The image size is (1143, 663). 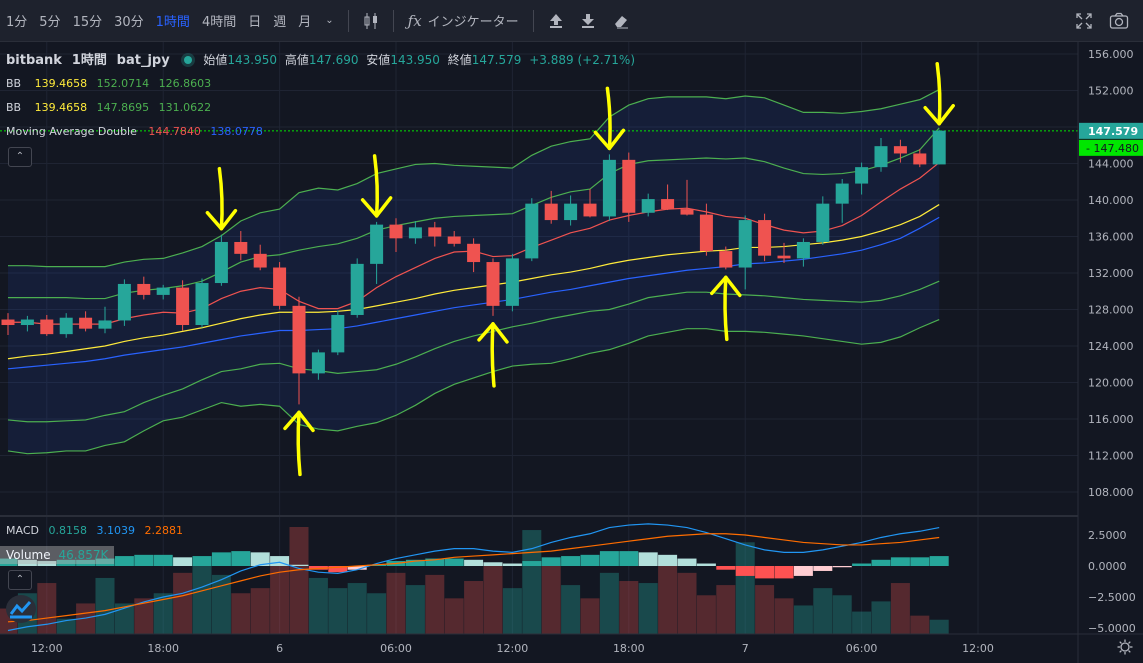 What do you see at coordinates (57, 555) in the screenshot?
I see `volume-legend: Volume 46.857K` at bounding box center [57, 555].